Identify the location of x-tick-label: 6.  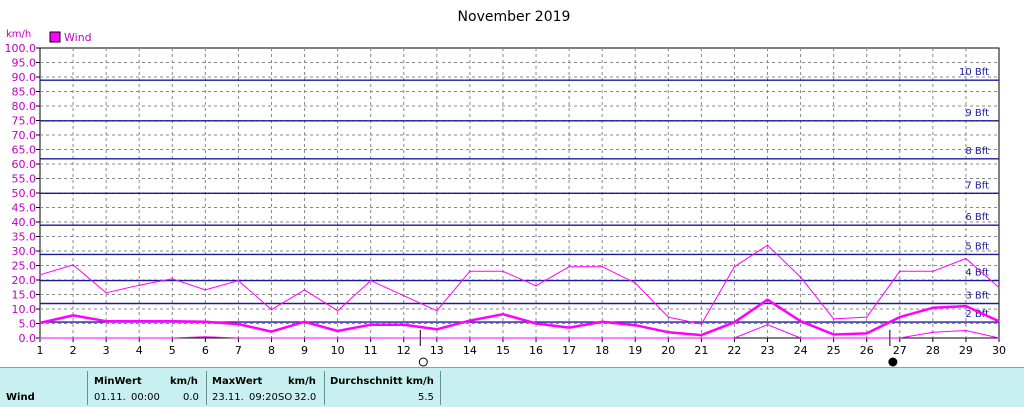
(205, 350).